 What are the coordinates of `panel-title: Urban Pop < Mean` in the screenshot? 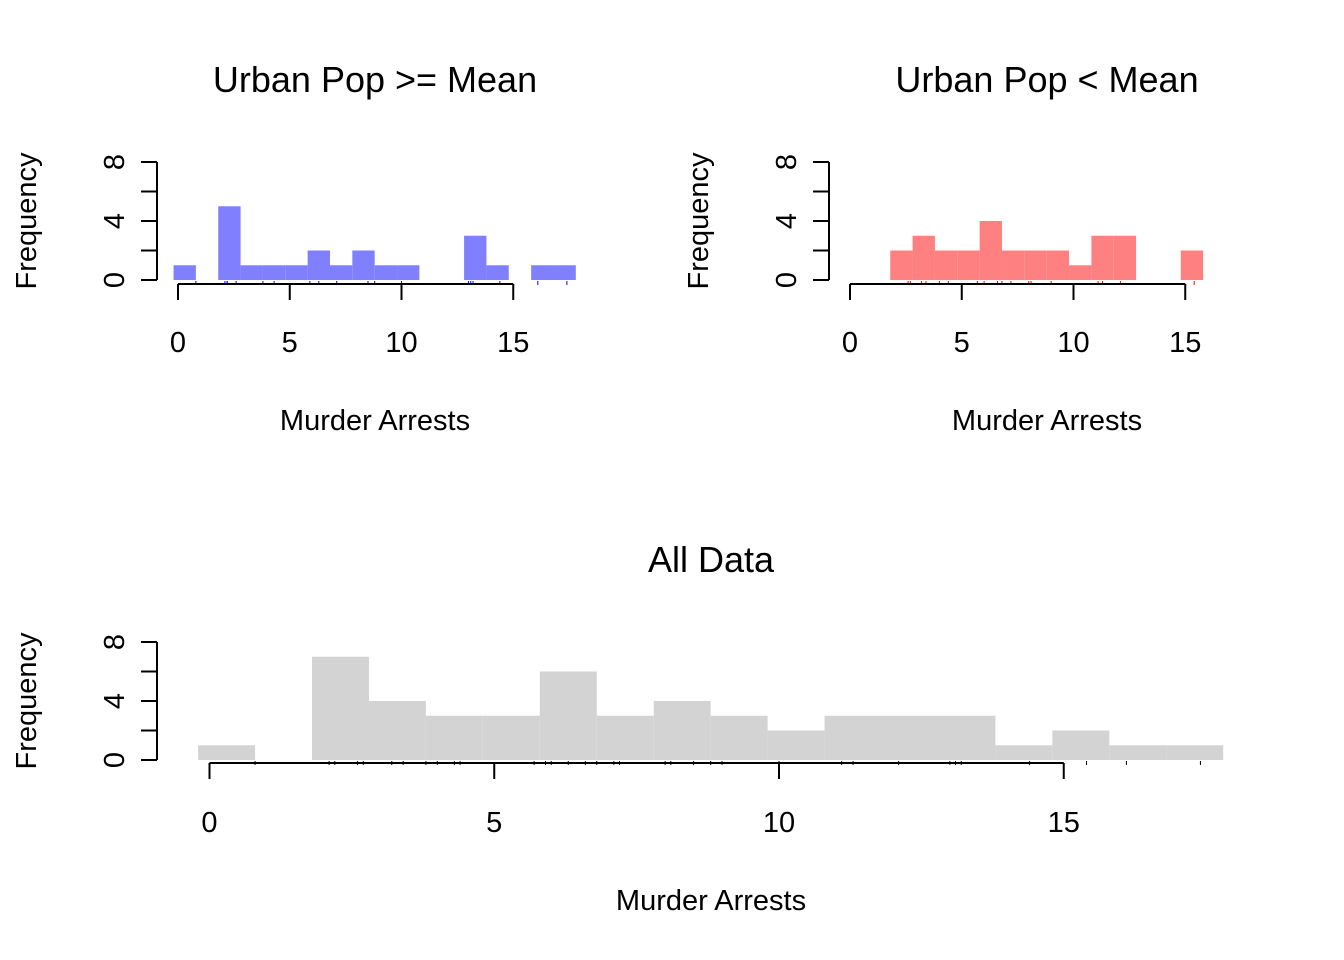 It's located at (1046, 79).